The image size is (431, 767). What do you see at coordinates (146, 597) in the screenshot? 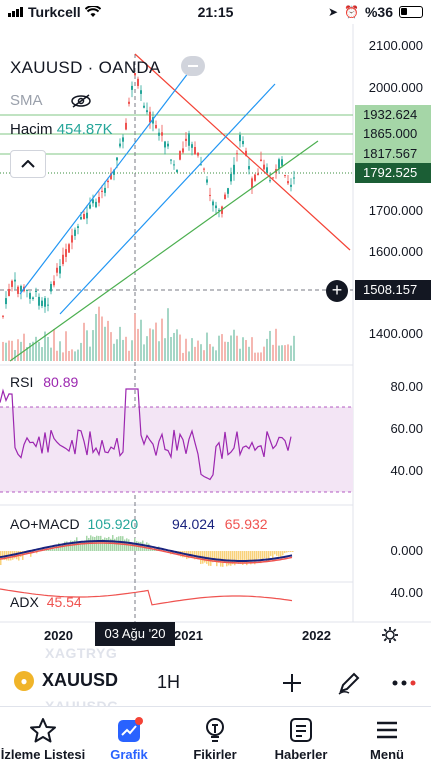
I see `adx-line` at bounding box center [146, 597].